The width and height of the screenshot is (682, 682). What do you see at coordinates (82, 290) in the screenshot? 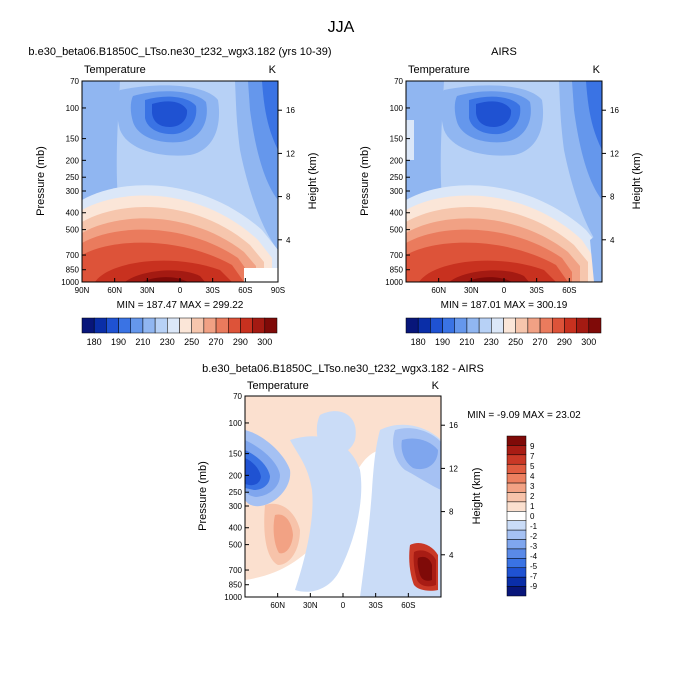
I see `x-tick-label: 90N` at bounding box center [82, 290].